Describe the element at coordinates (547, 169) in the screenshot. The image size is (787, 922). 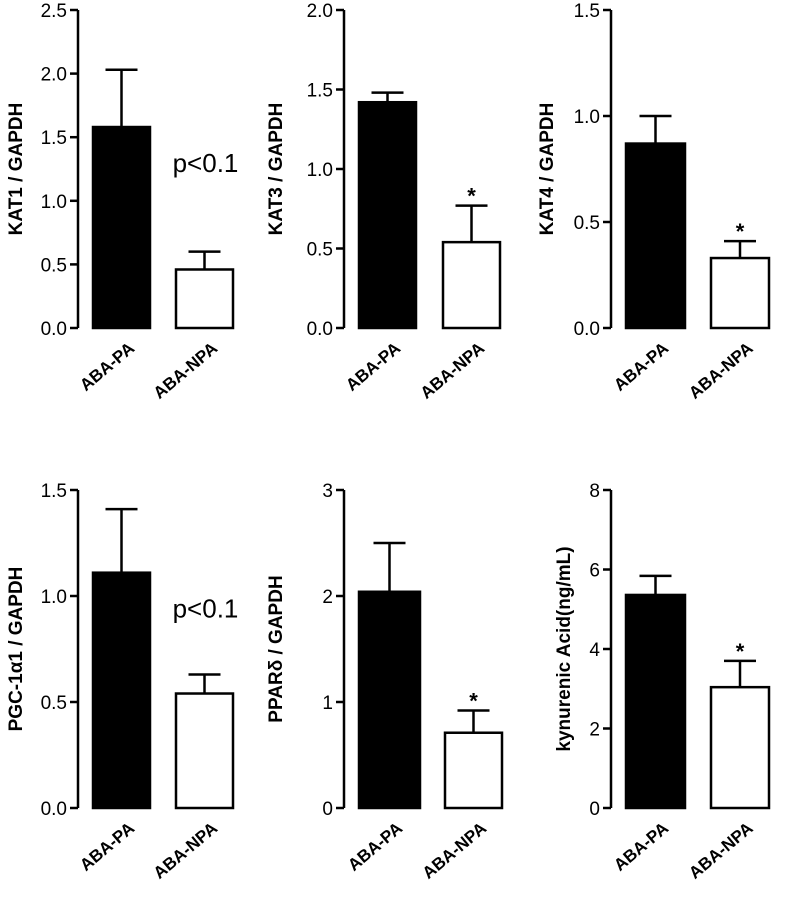
I see `y-axis-title: KAT4 / GAPDH` at that location.